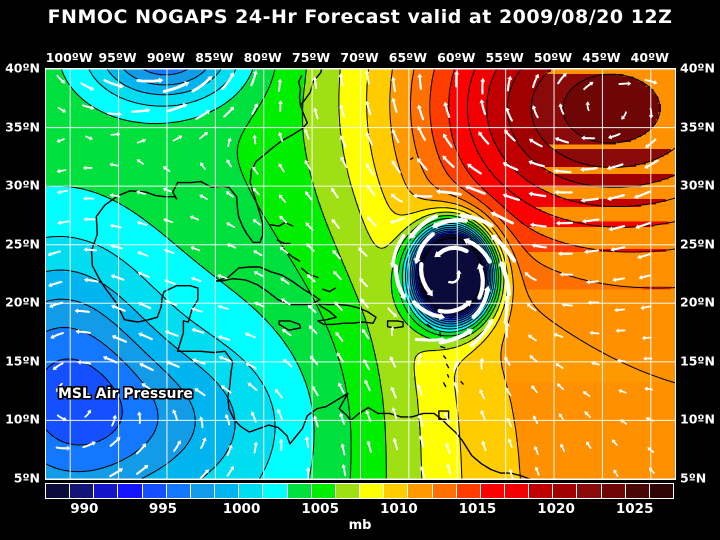 The image size is (720, 540). What do you see at coordinates (504, 57) in the screenshot?
I see `lon-tick-55W: 55ºW` at bounding box center [504, 57].